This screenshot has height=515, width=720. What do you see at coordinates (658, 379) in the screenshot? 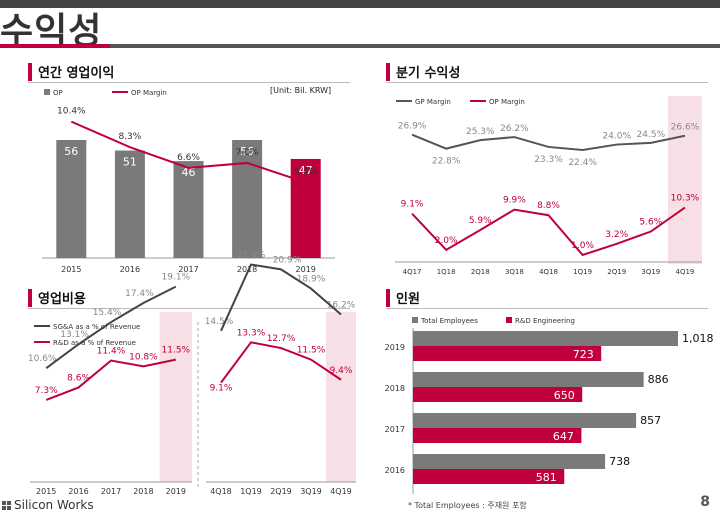
I see `headcount-total-label: 886` at bounding box center [658, 379].